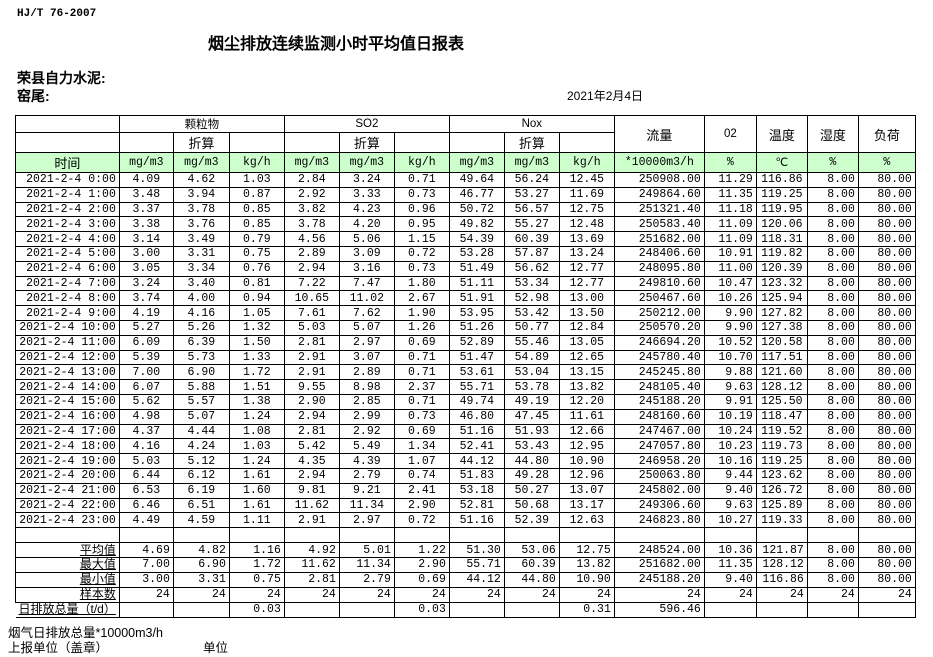 The height and width of the screenshot is (657, 933). What do you see at coordinates (531, 194) in the screenshot?
I see `value-cell: 53.27` at bounding box center [531, 194].